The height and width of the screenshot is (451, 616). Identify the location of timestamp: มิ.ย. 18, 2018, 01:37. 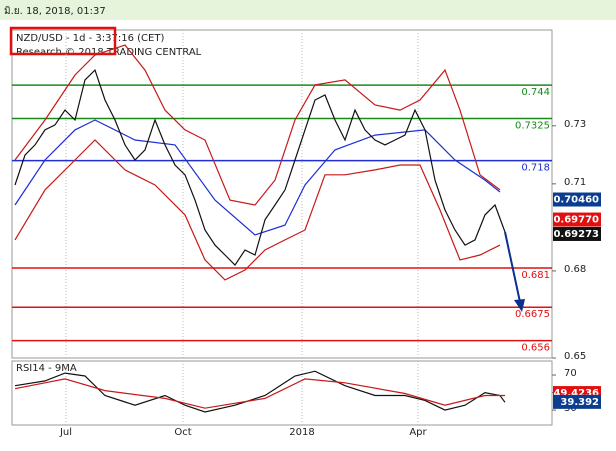
(55, 11).